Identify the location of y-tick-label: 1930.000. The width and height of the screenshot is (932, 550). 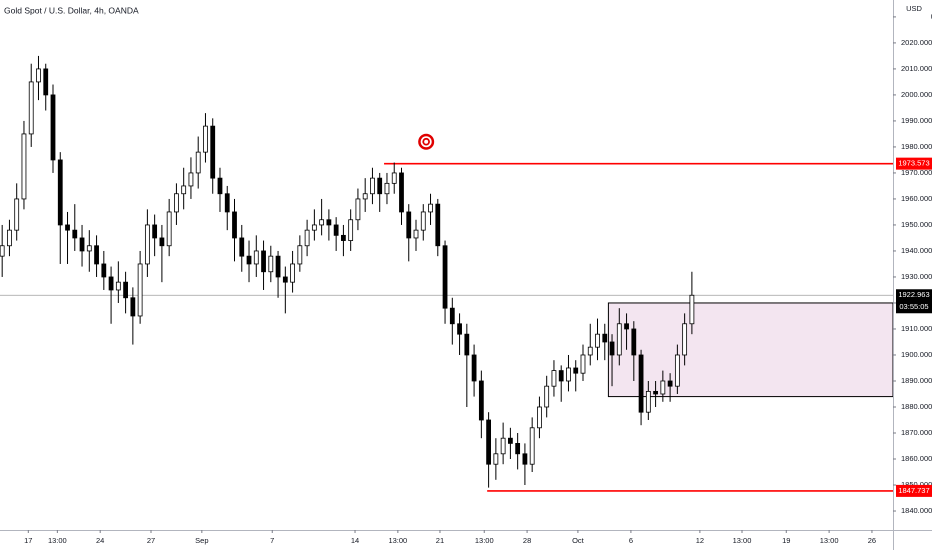
(916, 276).